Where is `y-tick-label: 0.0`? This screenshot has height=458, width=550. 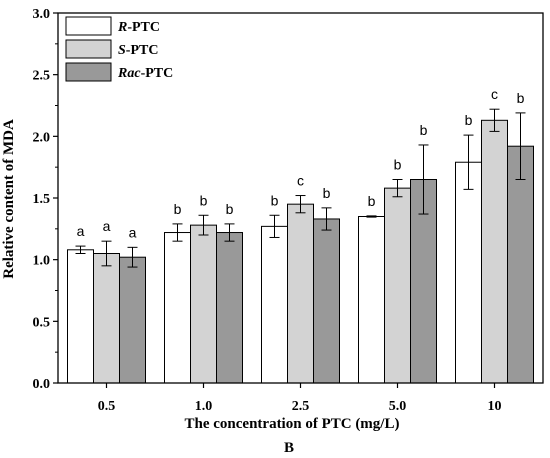 y-tick-label: 0.0 is located at coordinates (42, 384).